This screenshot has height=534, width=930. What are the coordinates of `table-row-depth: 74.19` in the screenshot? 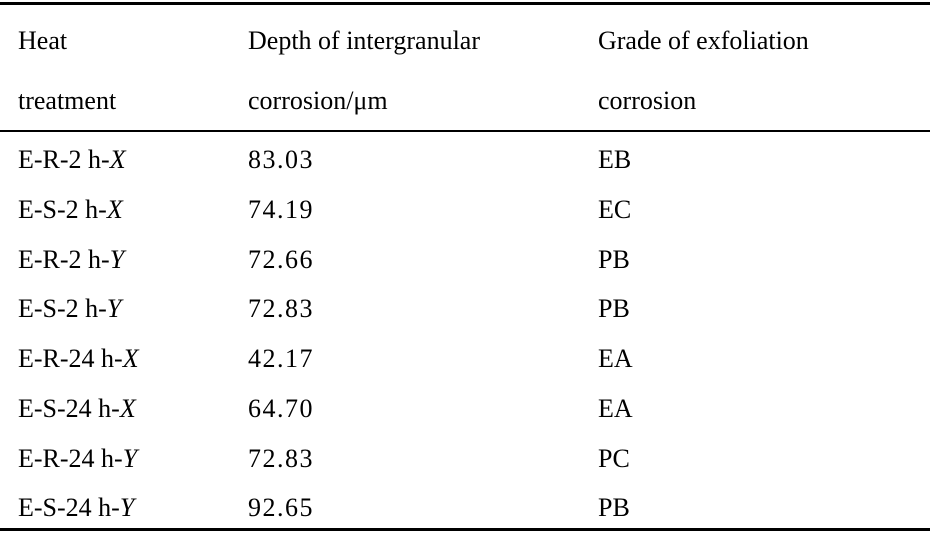 It's located at (281, 209).